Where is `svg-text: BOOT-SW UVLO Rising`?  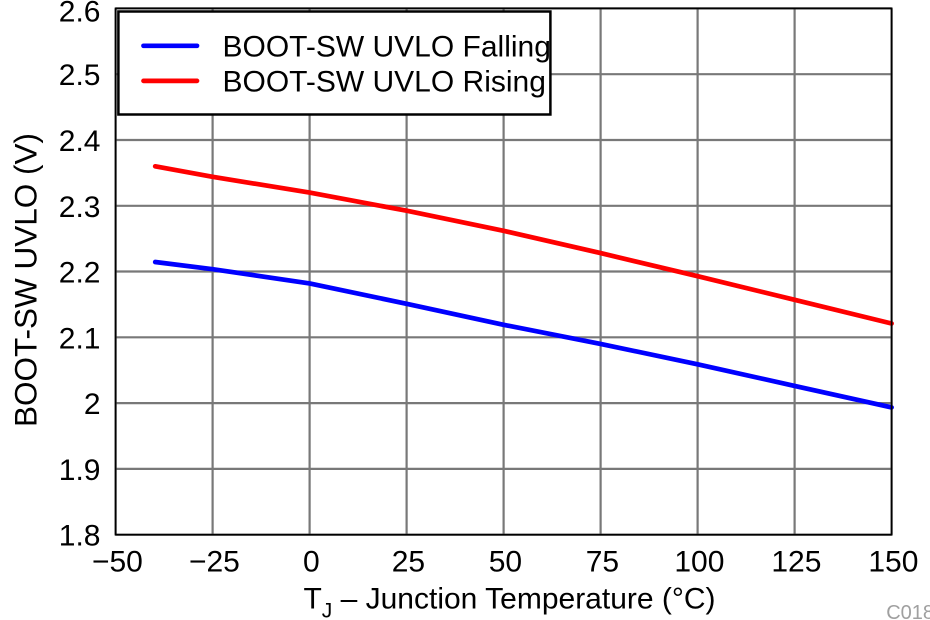
svg-text: BOOT-SW UVLO Rising is located at coordinates (384, 81).